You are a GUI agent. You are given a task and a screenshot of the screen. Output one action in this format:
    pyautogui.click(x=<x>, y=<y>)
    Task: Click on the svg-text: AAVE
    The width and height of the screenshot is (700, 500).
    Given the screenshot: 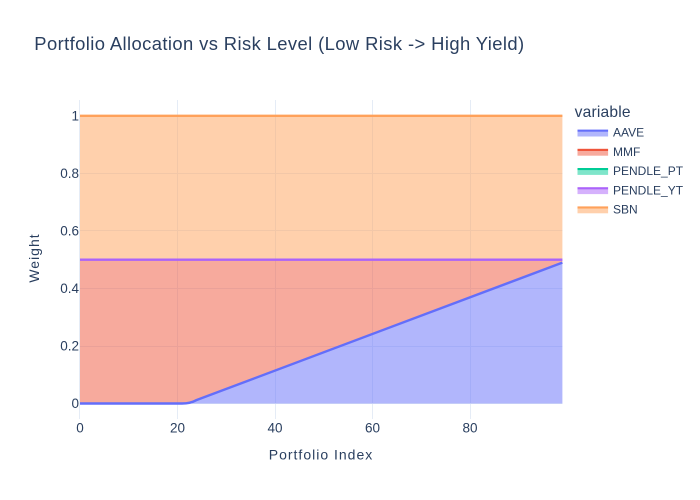 What is the action you would take?
    pyautogui.click(x=628, y=133)
    